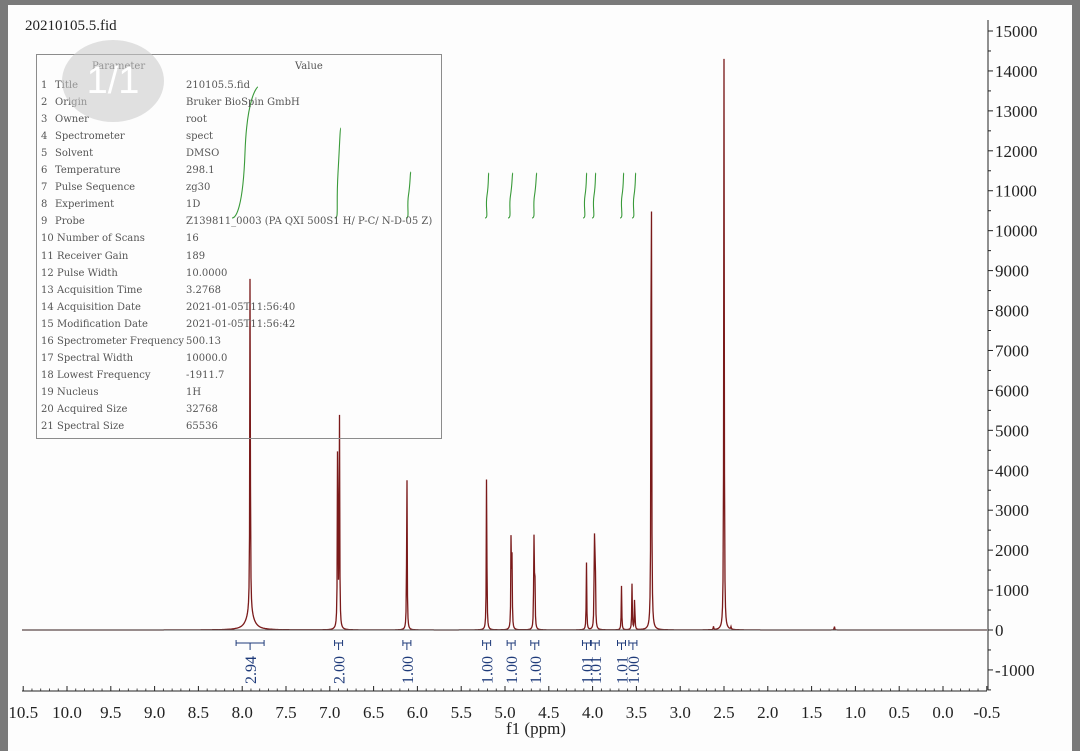 This screenshot has width=1080, height=751. I want to click on row-number: 16, so click(47, 341).